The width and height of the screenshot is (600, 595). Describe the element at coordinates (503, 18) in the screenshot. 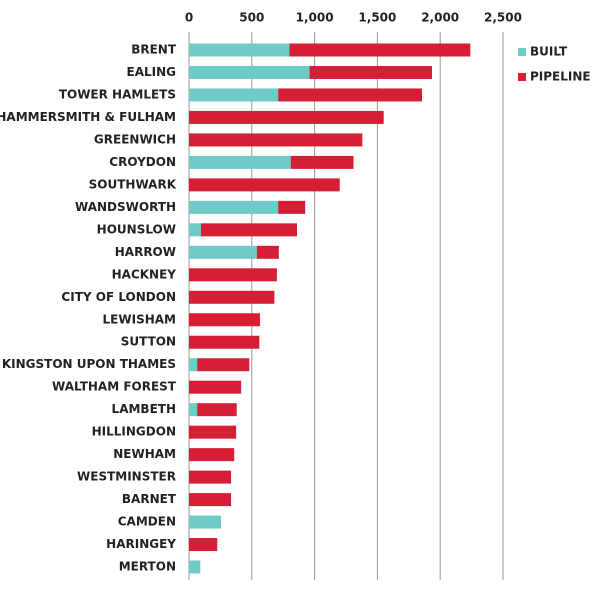

I see `x-tick-label: 2,500` at that location.